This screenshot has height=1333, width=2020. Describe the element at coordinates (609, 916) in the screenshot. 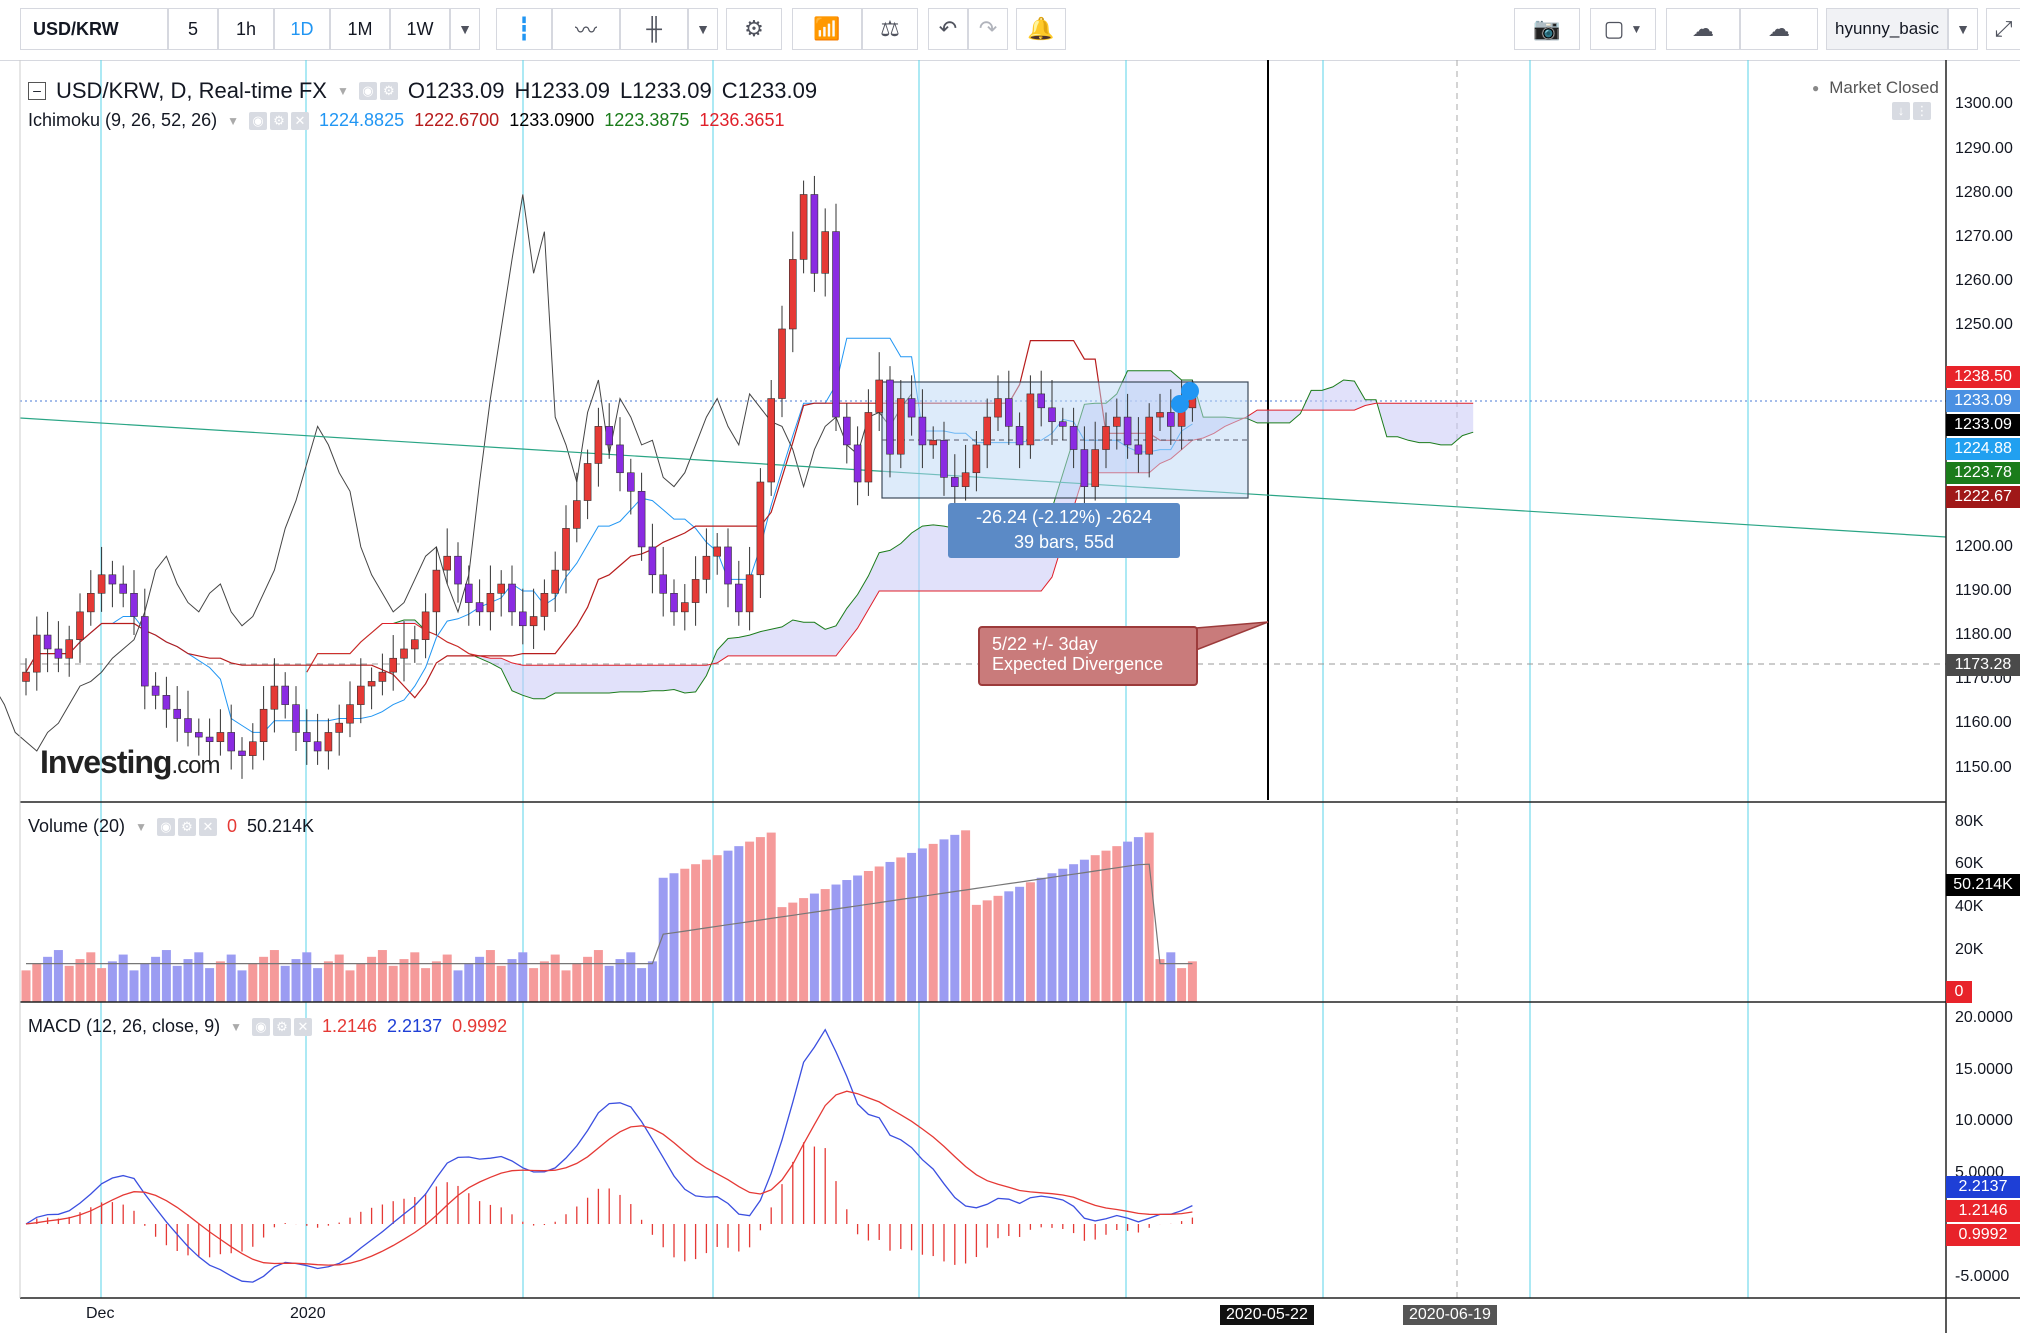

I see `volume-series` at that location.